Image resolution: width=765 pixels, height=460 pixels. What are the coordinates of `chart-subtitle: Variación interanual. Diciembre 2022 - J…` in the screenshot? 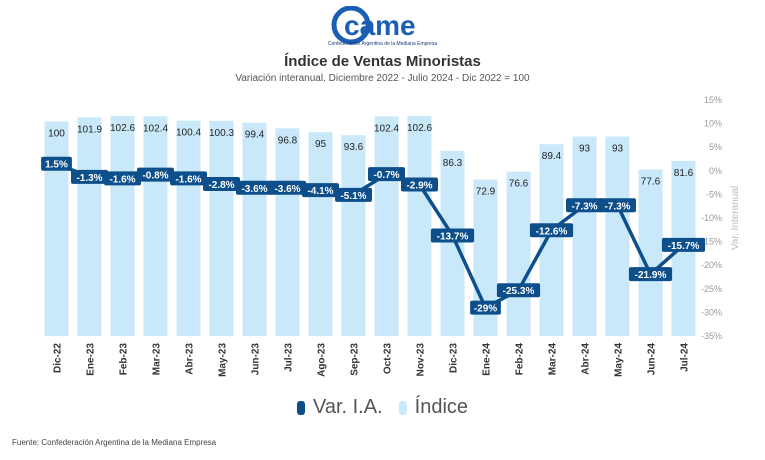 It's located at (382, 78).